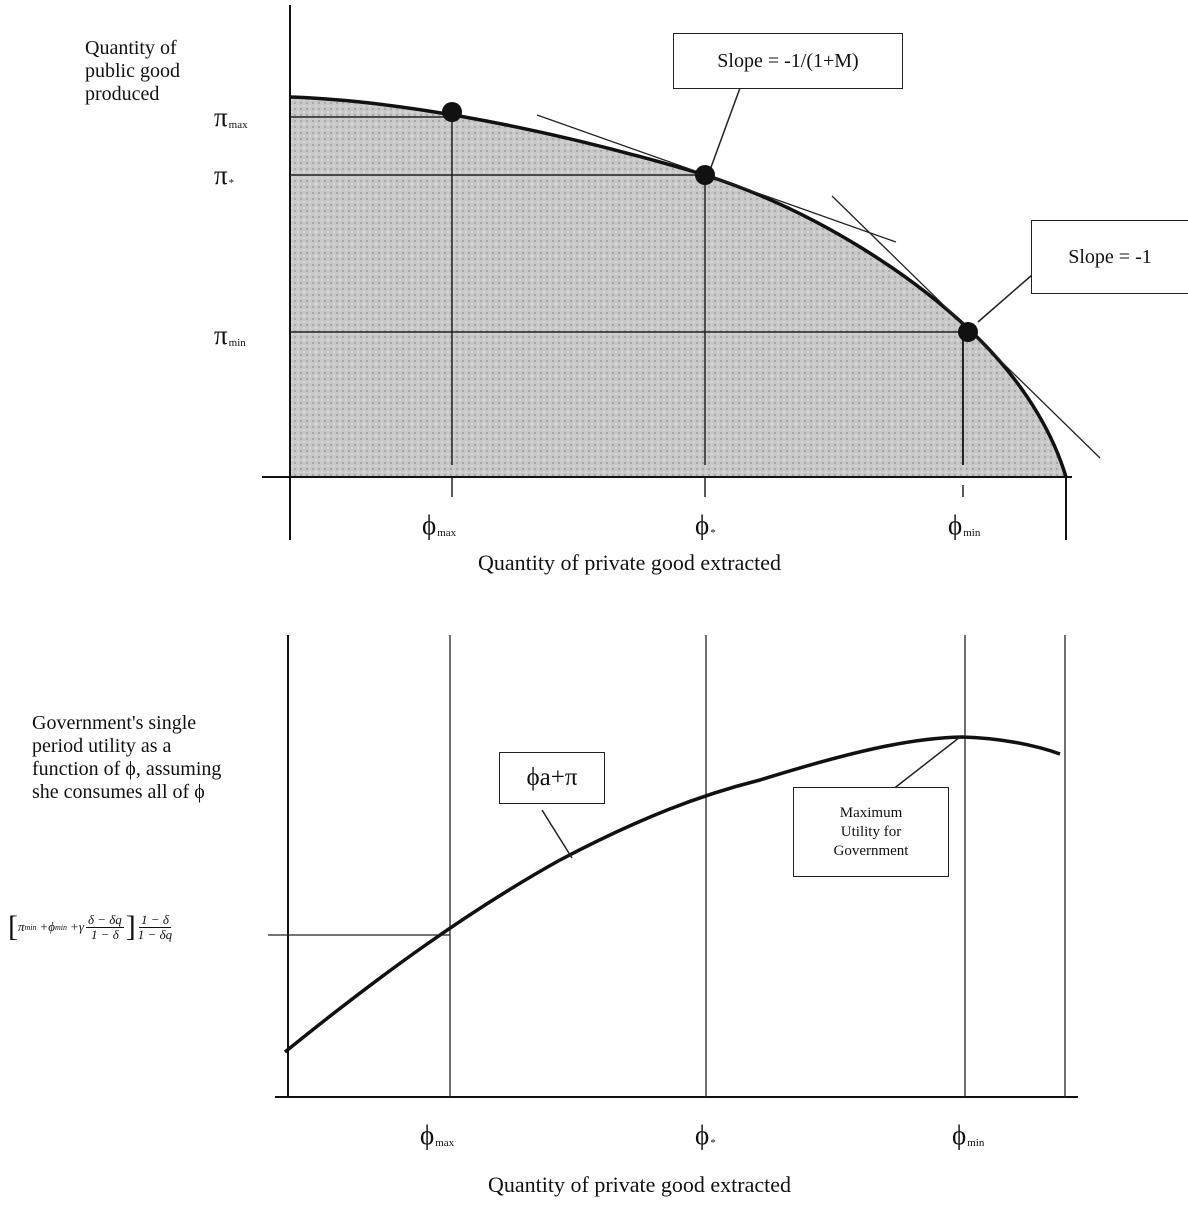  What do you see at coordinates (102, 746) in the screenshot?
I see `y-label-line: period utility as a` at bounding box center [102, 746].